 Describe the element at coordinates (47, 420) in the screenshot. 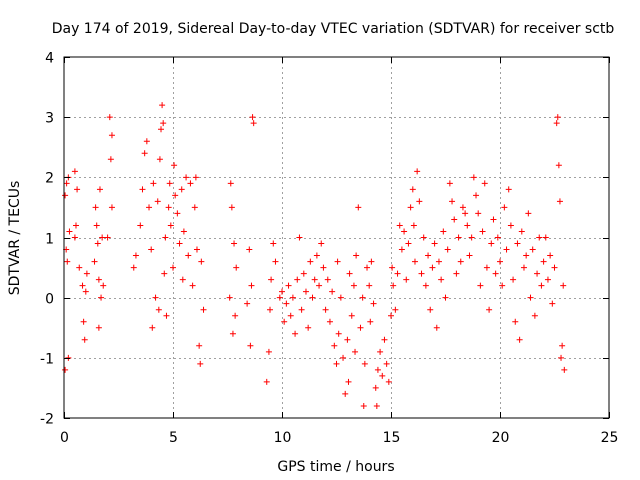

I see `y-tick-label: -2` at that location.